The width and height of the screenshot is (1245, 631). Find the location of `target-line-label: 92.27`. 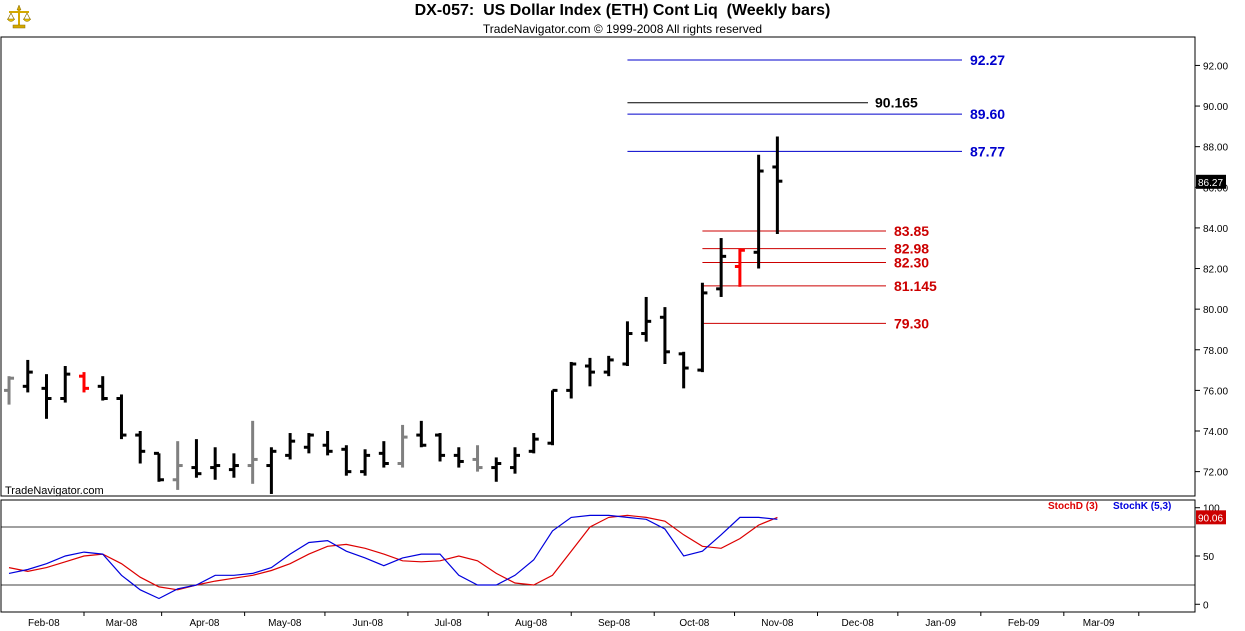

target-line-label: 92.27 is located at coordinates (987, 60).